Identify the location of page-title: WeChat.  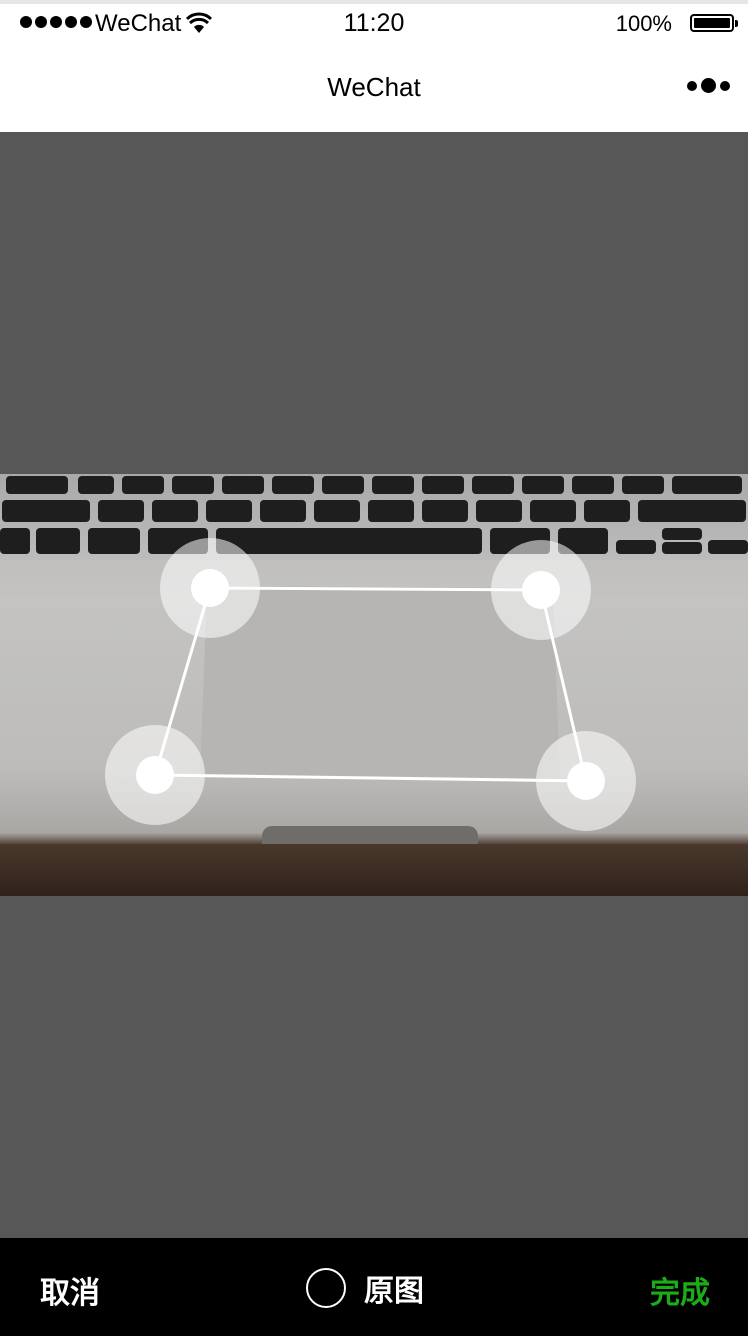
(374, 87).